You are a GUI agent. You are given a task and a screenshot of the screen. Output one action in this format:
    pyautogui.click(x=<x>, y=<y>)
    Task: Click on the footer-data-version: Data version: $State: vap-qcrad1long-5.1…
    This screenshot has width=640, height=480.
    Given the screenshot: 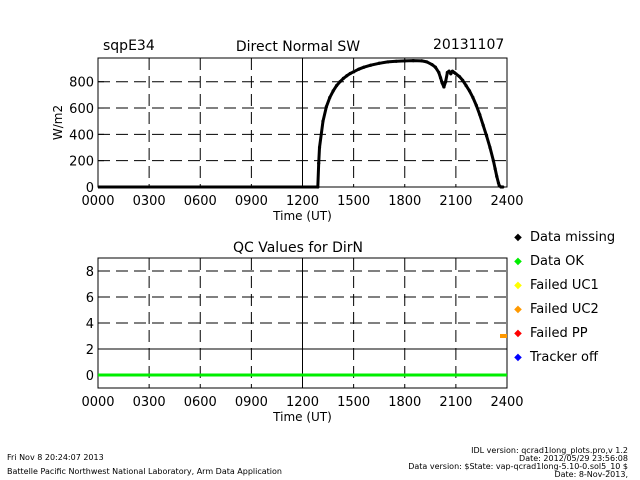 What is the action you would take?
    pyautogui.click(x=518, y=466)
    